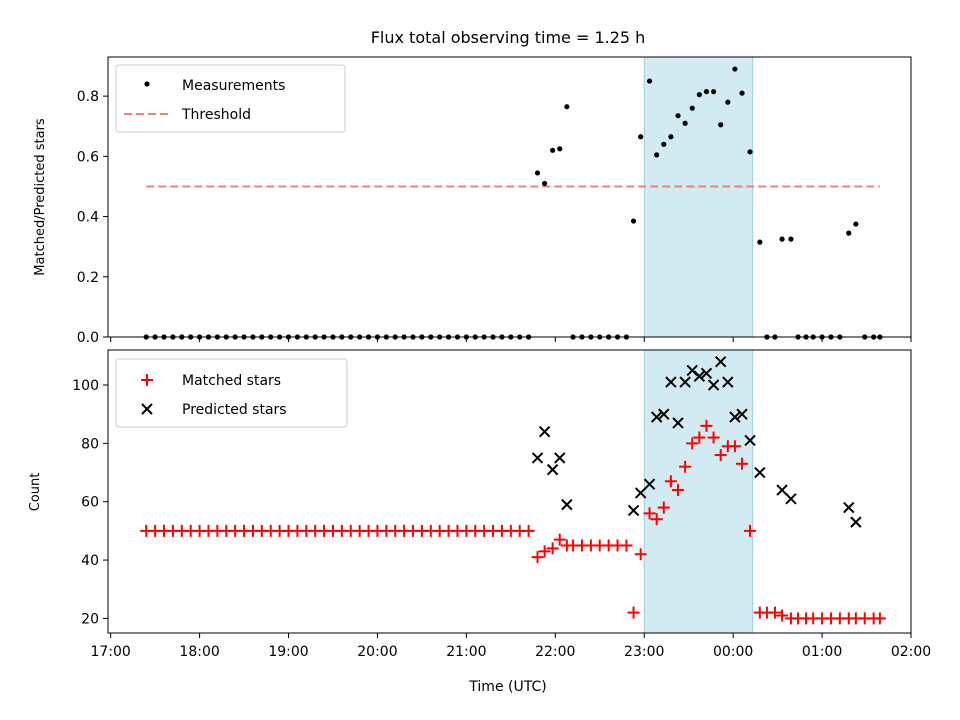  Describe the element at coordinates (698, 491) in the screenshot. I see `bottom-highlight-span` at that location.